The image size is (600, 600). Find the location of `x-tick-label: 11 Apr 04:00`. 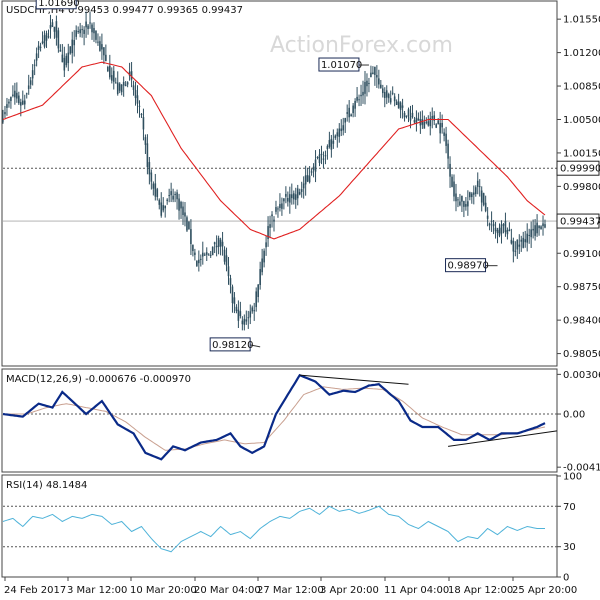

x-tick-label: 11 Apr 04:00 is located at coordinates (416, 590).